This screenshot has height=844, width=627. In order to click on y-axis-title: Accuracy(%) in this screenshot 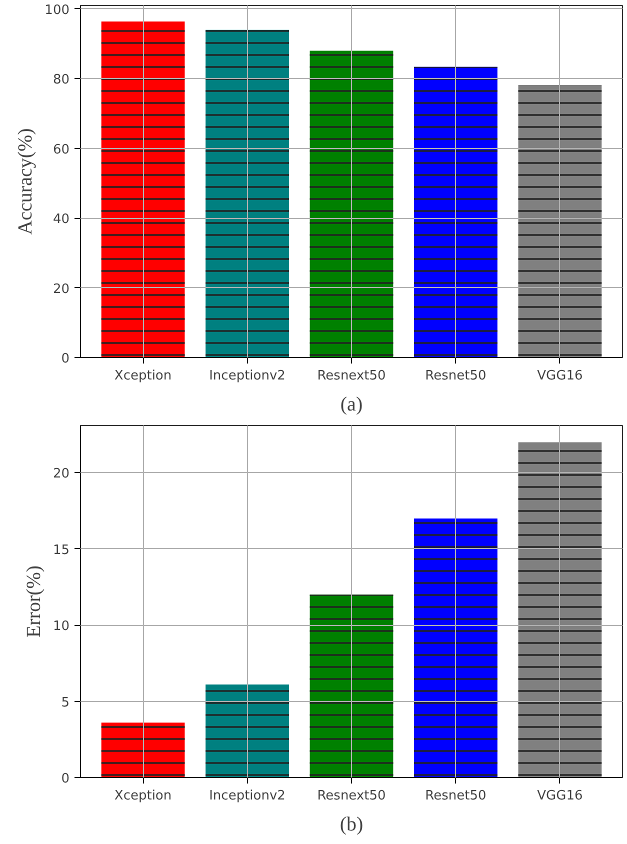, I will do `click(25, 181)`.